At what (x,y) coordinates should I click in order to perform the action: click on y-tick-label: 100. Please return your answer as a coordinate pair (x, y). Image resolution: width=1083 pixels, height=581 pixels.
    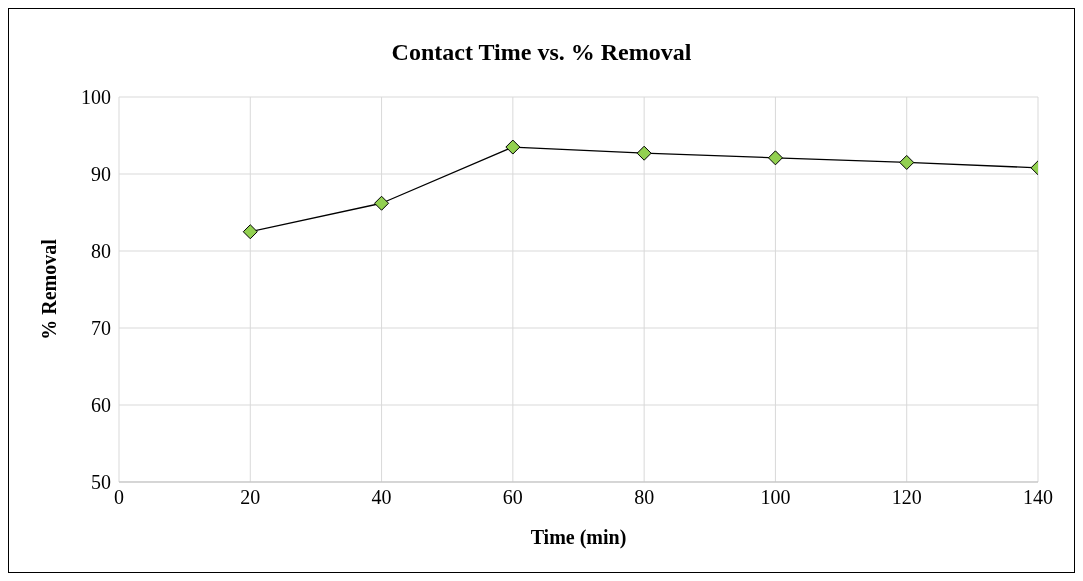
    Looking at the image, I should click on (96, 97).